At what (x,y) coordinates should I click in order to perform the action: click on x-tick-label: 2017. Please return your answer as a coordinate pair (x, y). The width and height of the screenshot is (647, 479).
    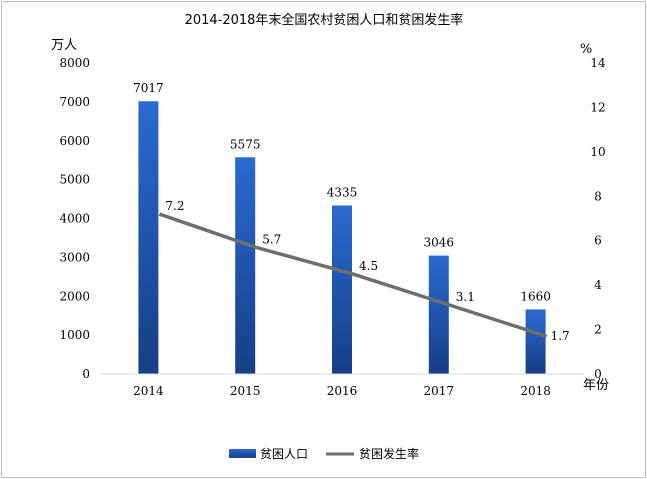
    Looking at the image, I should click on (439, 391).